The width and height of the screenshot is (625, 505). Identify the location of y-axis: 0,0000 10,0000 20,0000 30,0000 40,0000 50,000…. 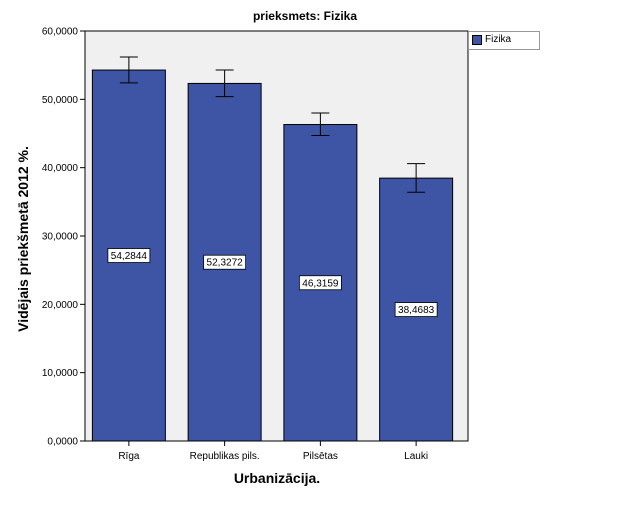
(63, 237).